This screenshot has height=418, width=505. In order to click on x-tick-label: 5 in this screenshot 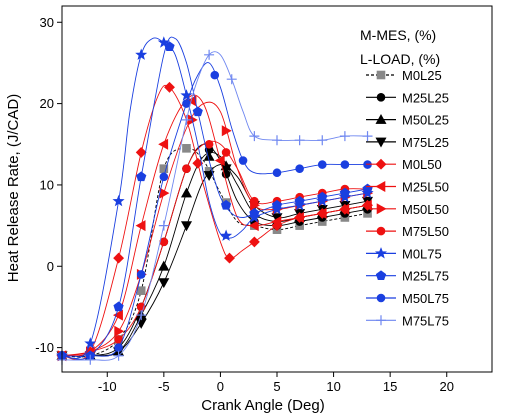, I will do `click(276, 386)`.